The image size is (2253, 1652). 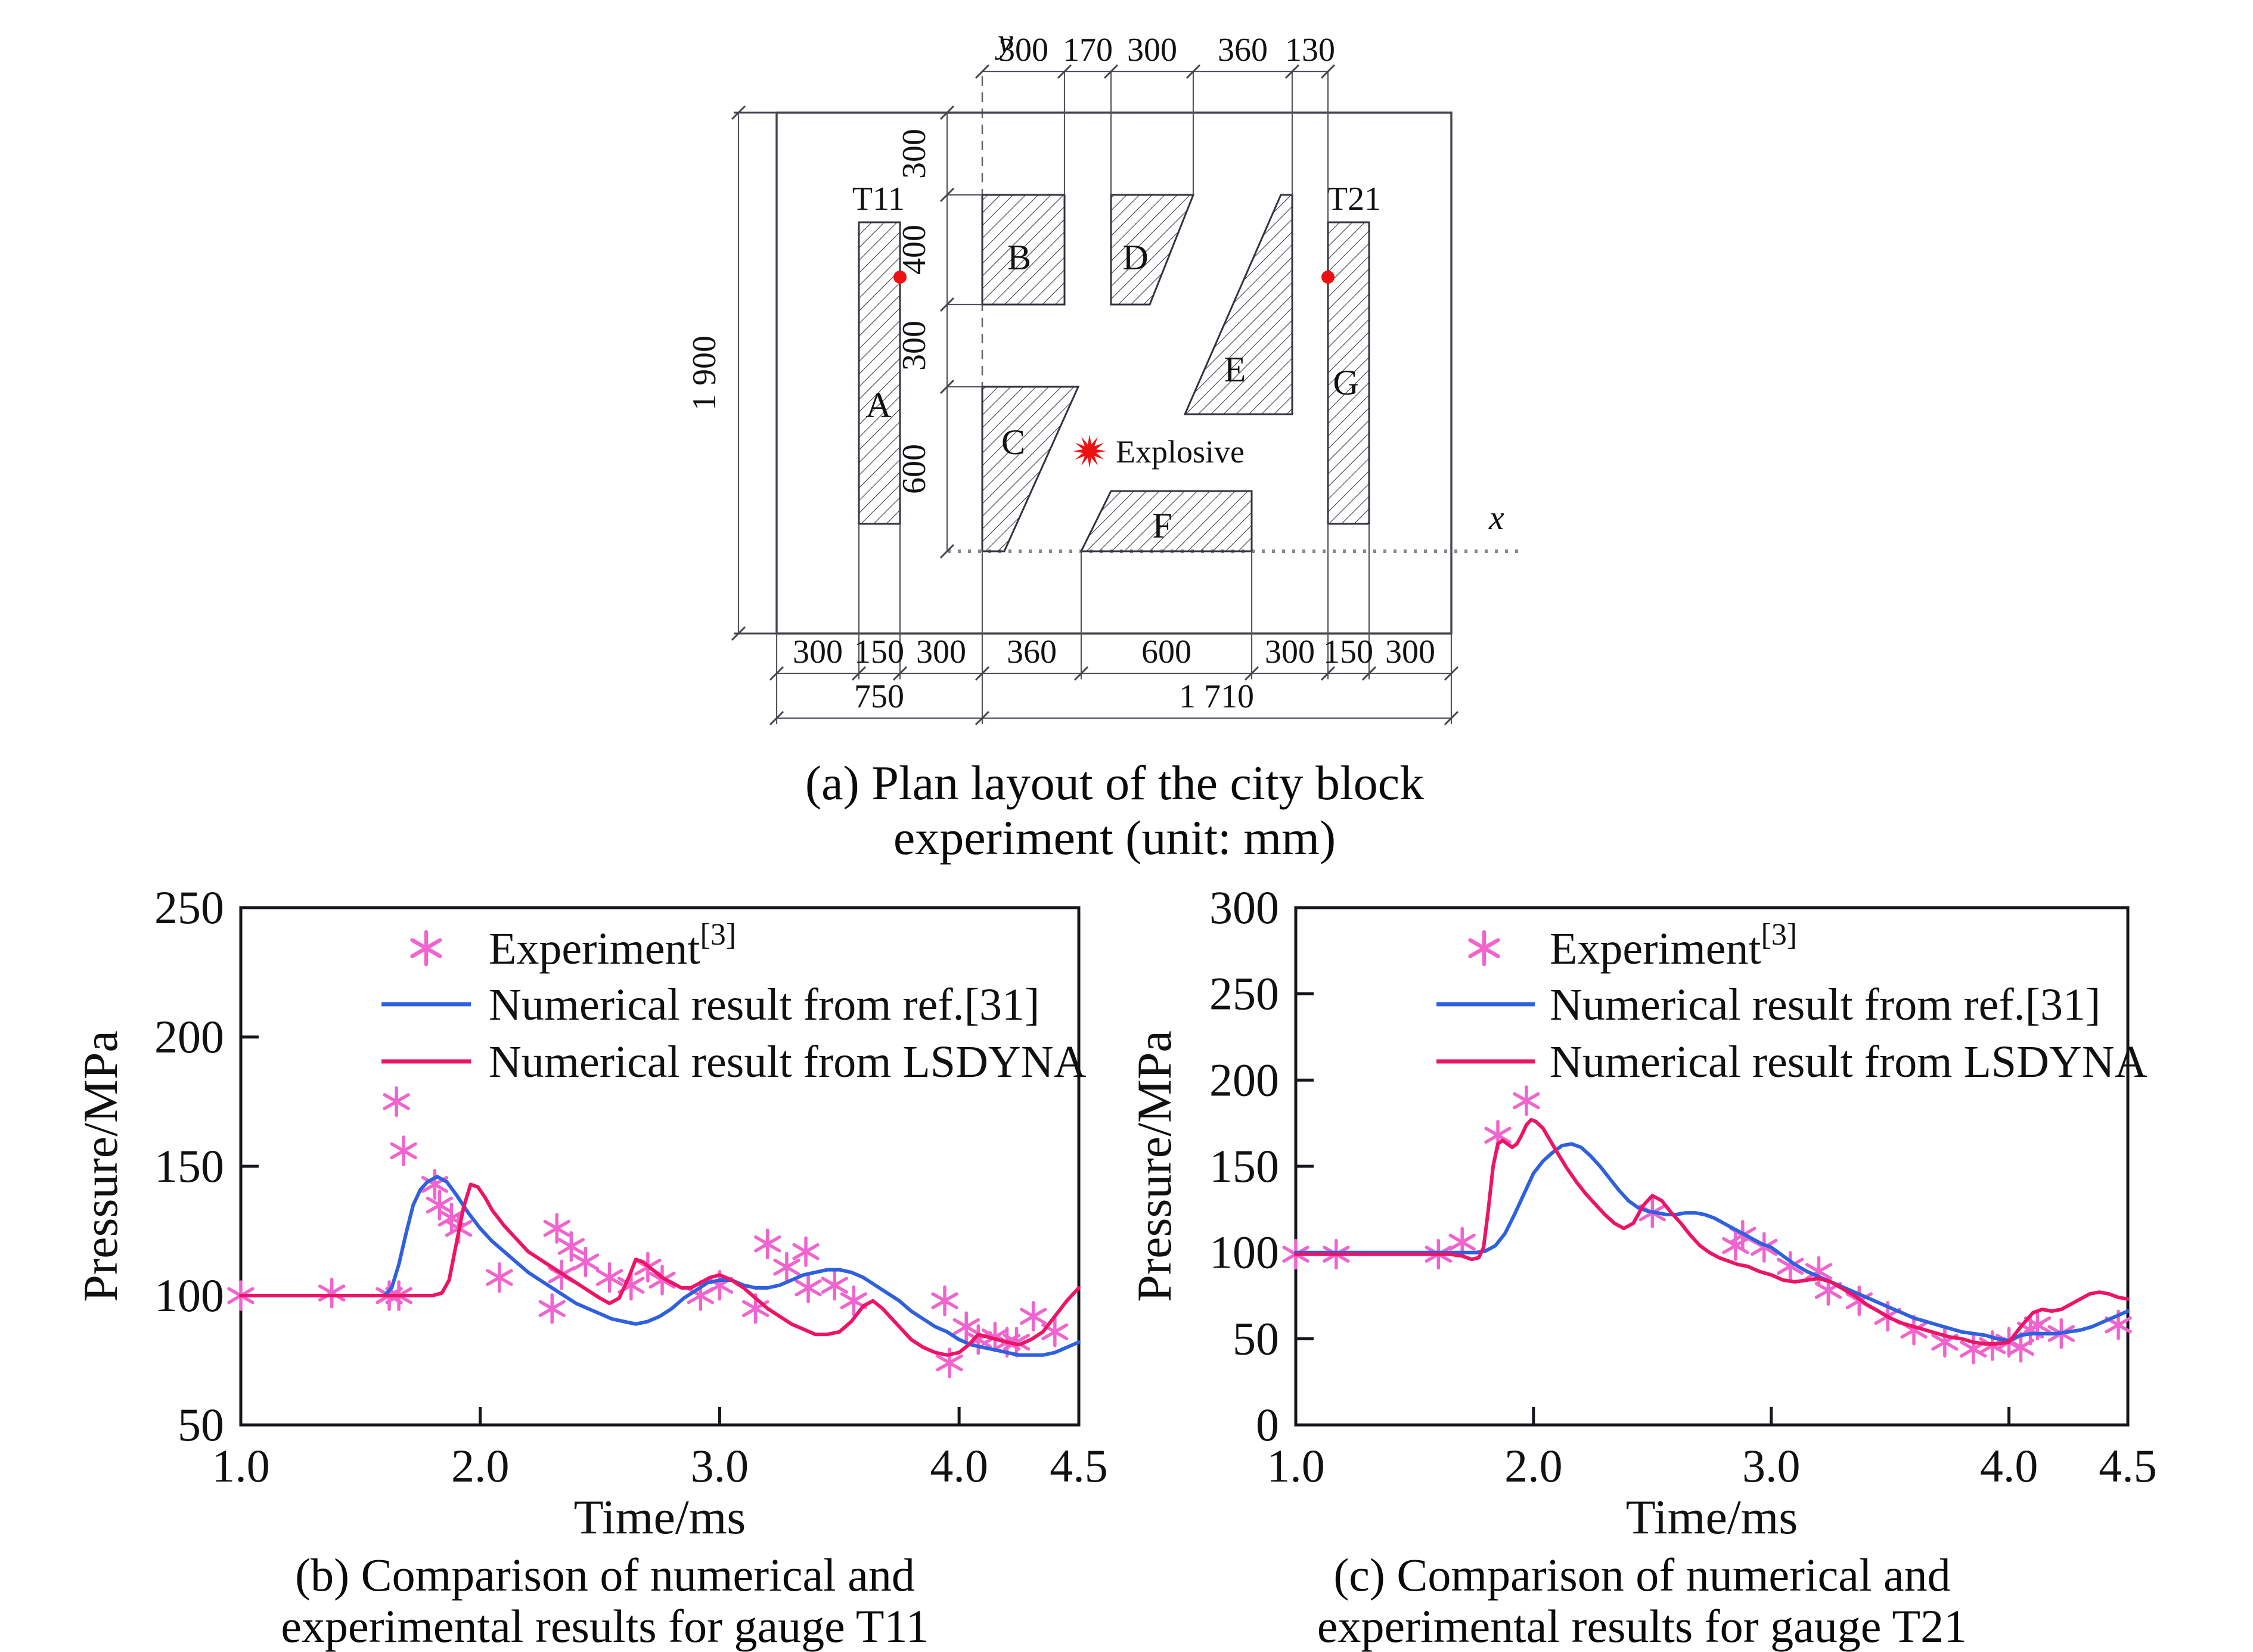 I want to click on series-scatter-experiment, so click(x=648, y=1232).